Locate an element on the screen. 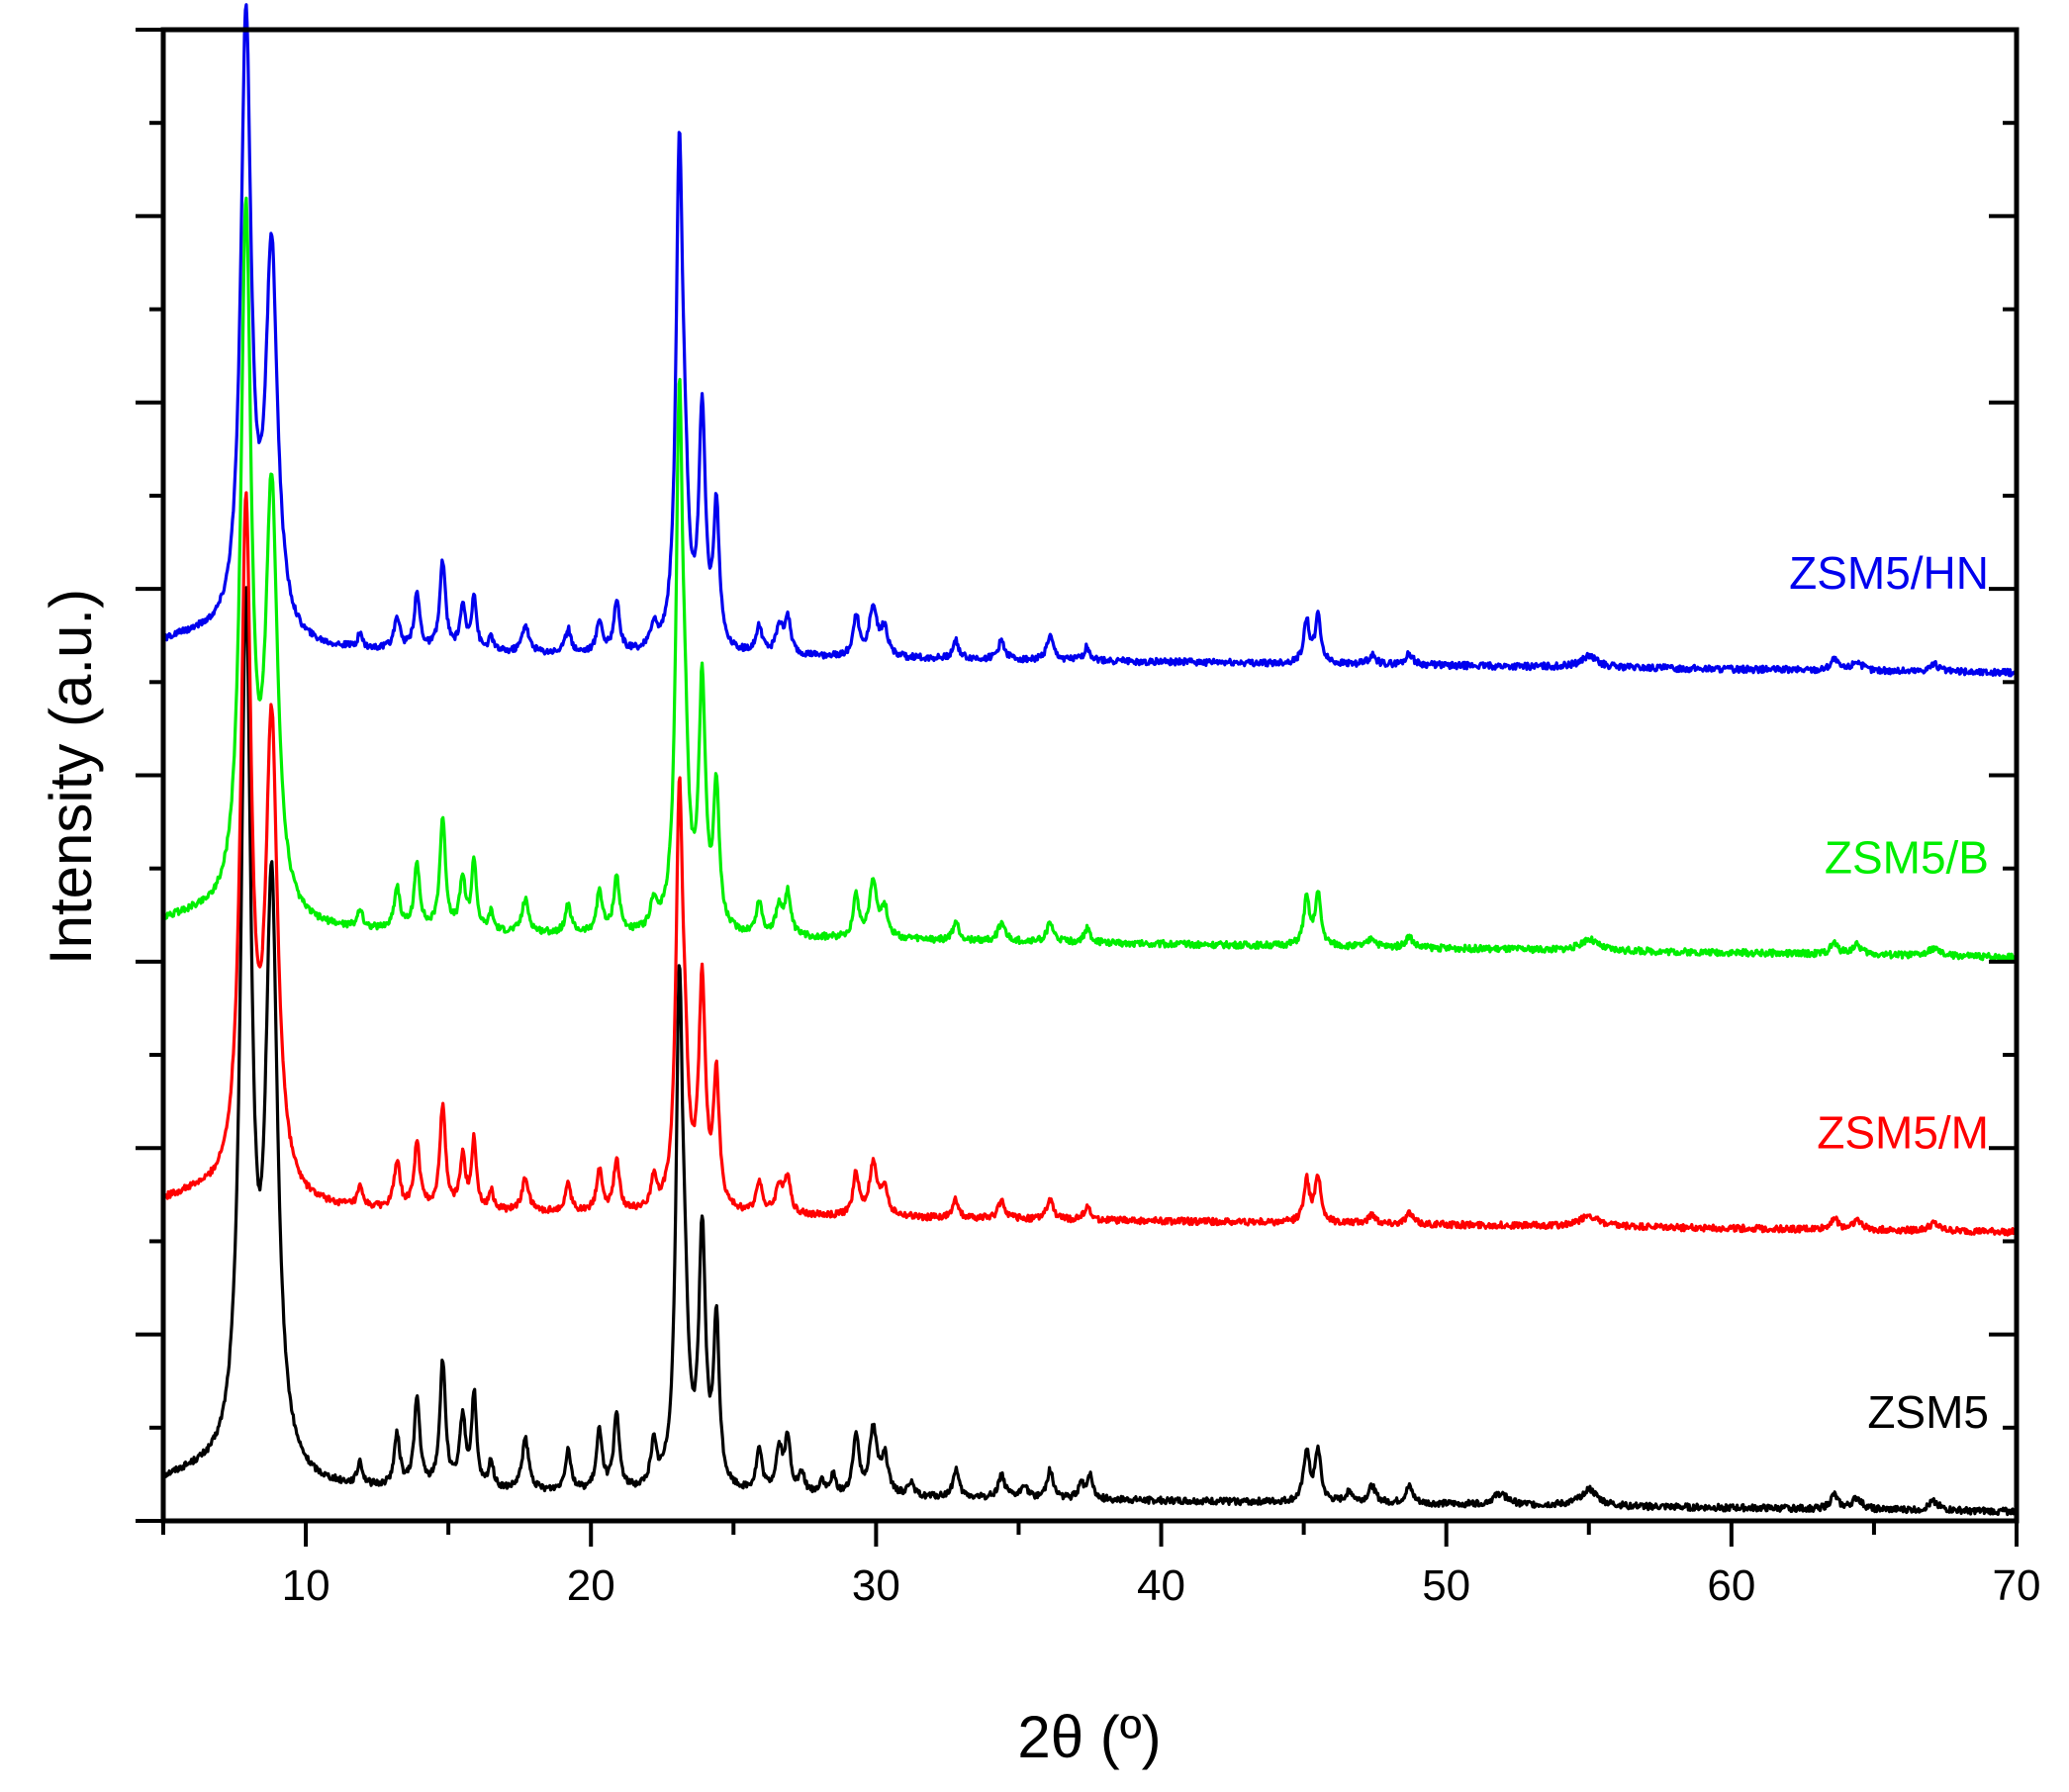 The width and height of the screenshot is (2069, 1792). series-label: ZSM5/HN is located at coordinates (1889, 573).